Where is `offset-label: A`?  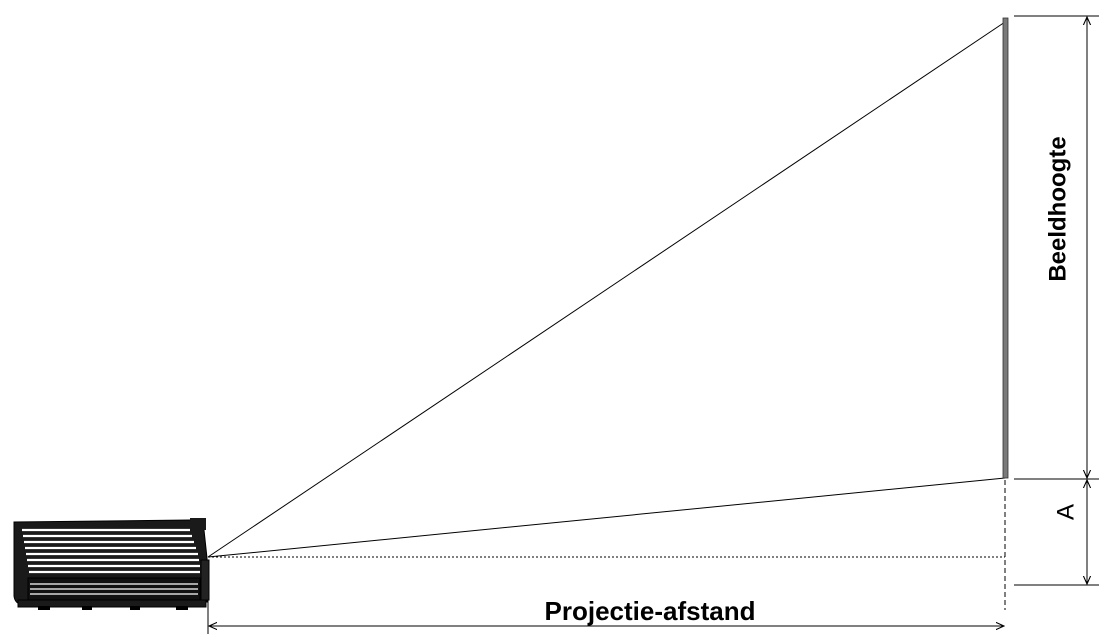 offset-label: A is located at coordinates (1066, 512).